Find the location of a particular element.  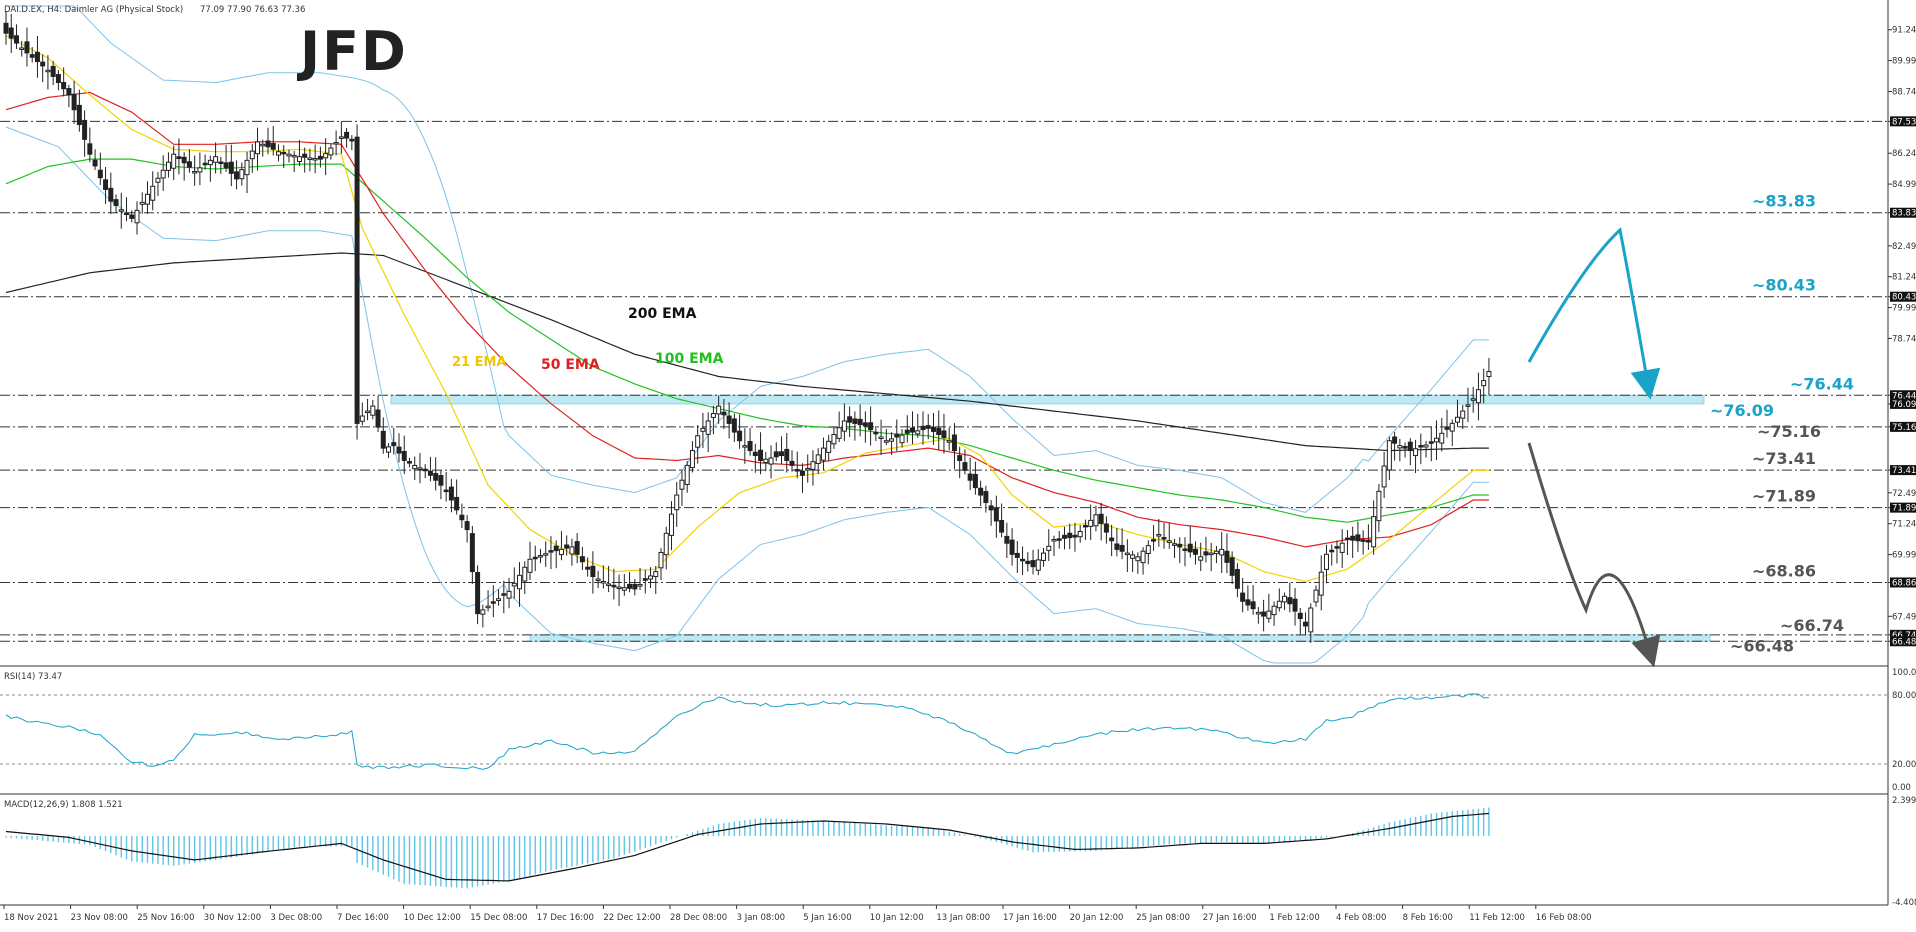

svg-text: 76.44 is located at coordinates (1904, 396).